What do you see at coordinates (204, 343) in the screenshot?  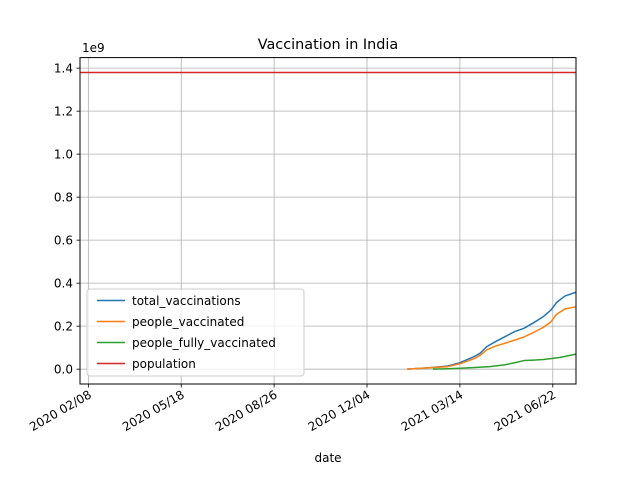 I see `legend-label: people_fully_vaccinated` at bounding box center [204, 343].